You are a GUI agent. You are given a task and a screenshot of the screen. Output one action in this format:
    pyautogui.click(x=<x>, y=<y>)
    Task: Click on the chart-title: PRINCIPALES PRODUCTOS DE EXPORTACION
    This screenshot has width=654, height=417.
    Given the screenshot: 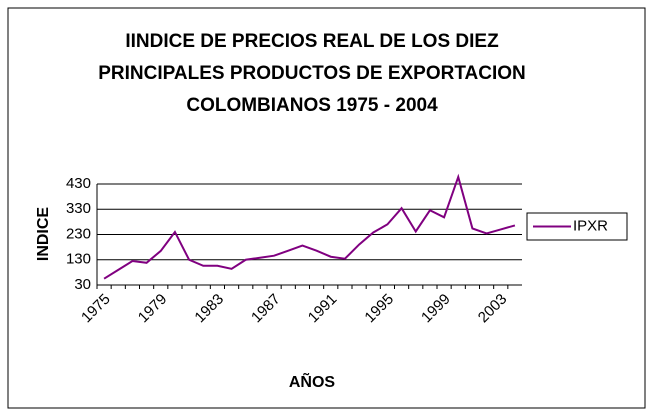 What is the action you would take?
    pyautogui.click(x=312, y=73)
    